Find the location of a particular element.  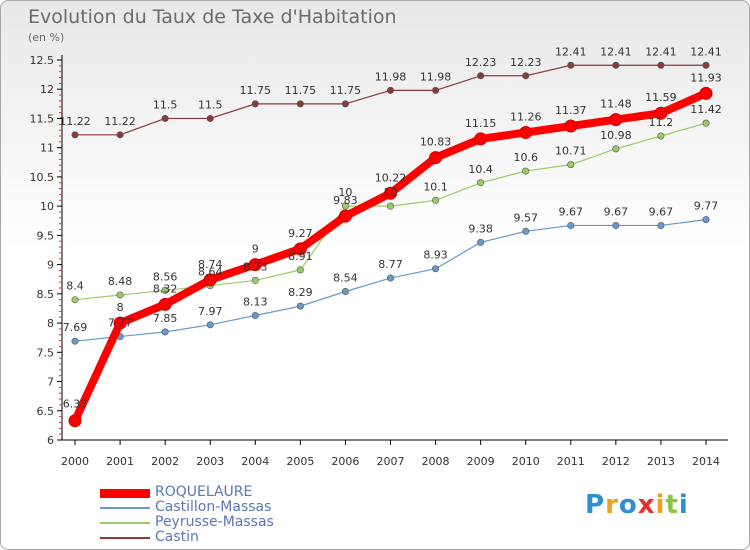

data-label: 11.26 is located at coordinates (526, 116).